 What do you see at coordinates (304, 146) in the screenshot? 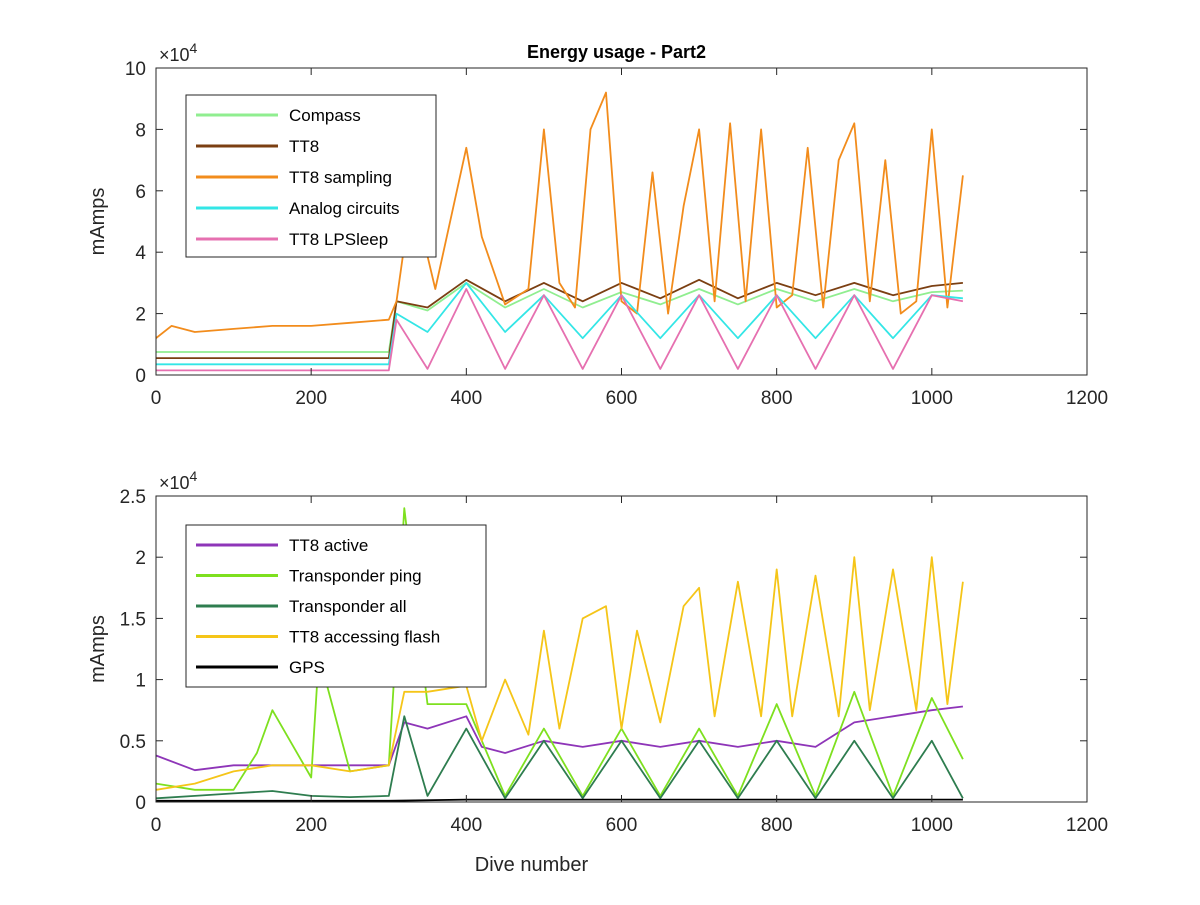
I see `legend-label-tt8: TT8` at bounding box center [304, 146].